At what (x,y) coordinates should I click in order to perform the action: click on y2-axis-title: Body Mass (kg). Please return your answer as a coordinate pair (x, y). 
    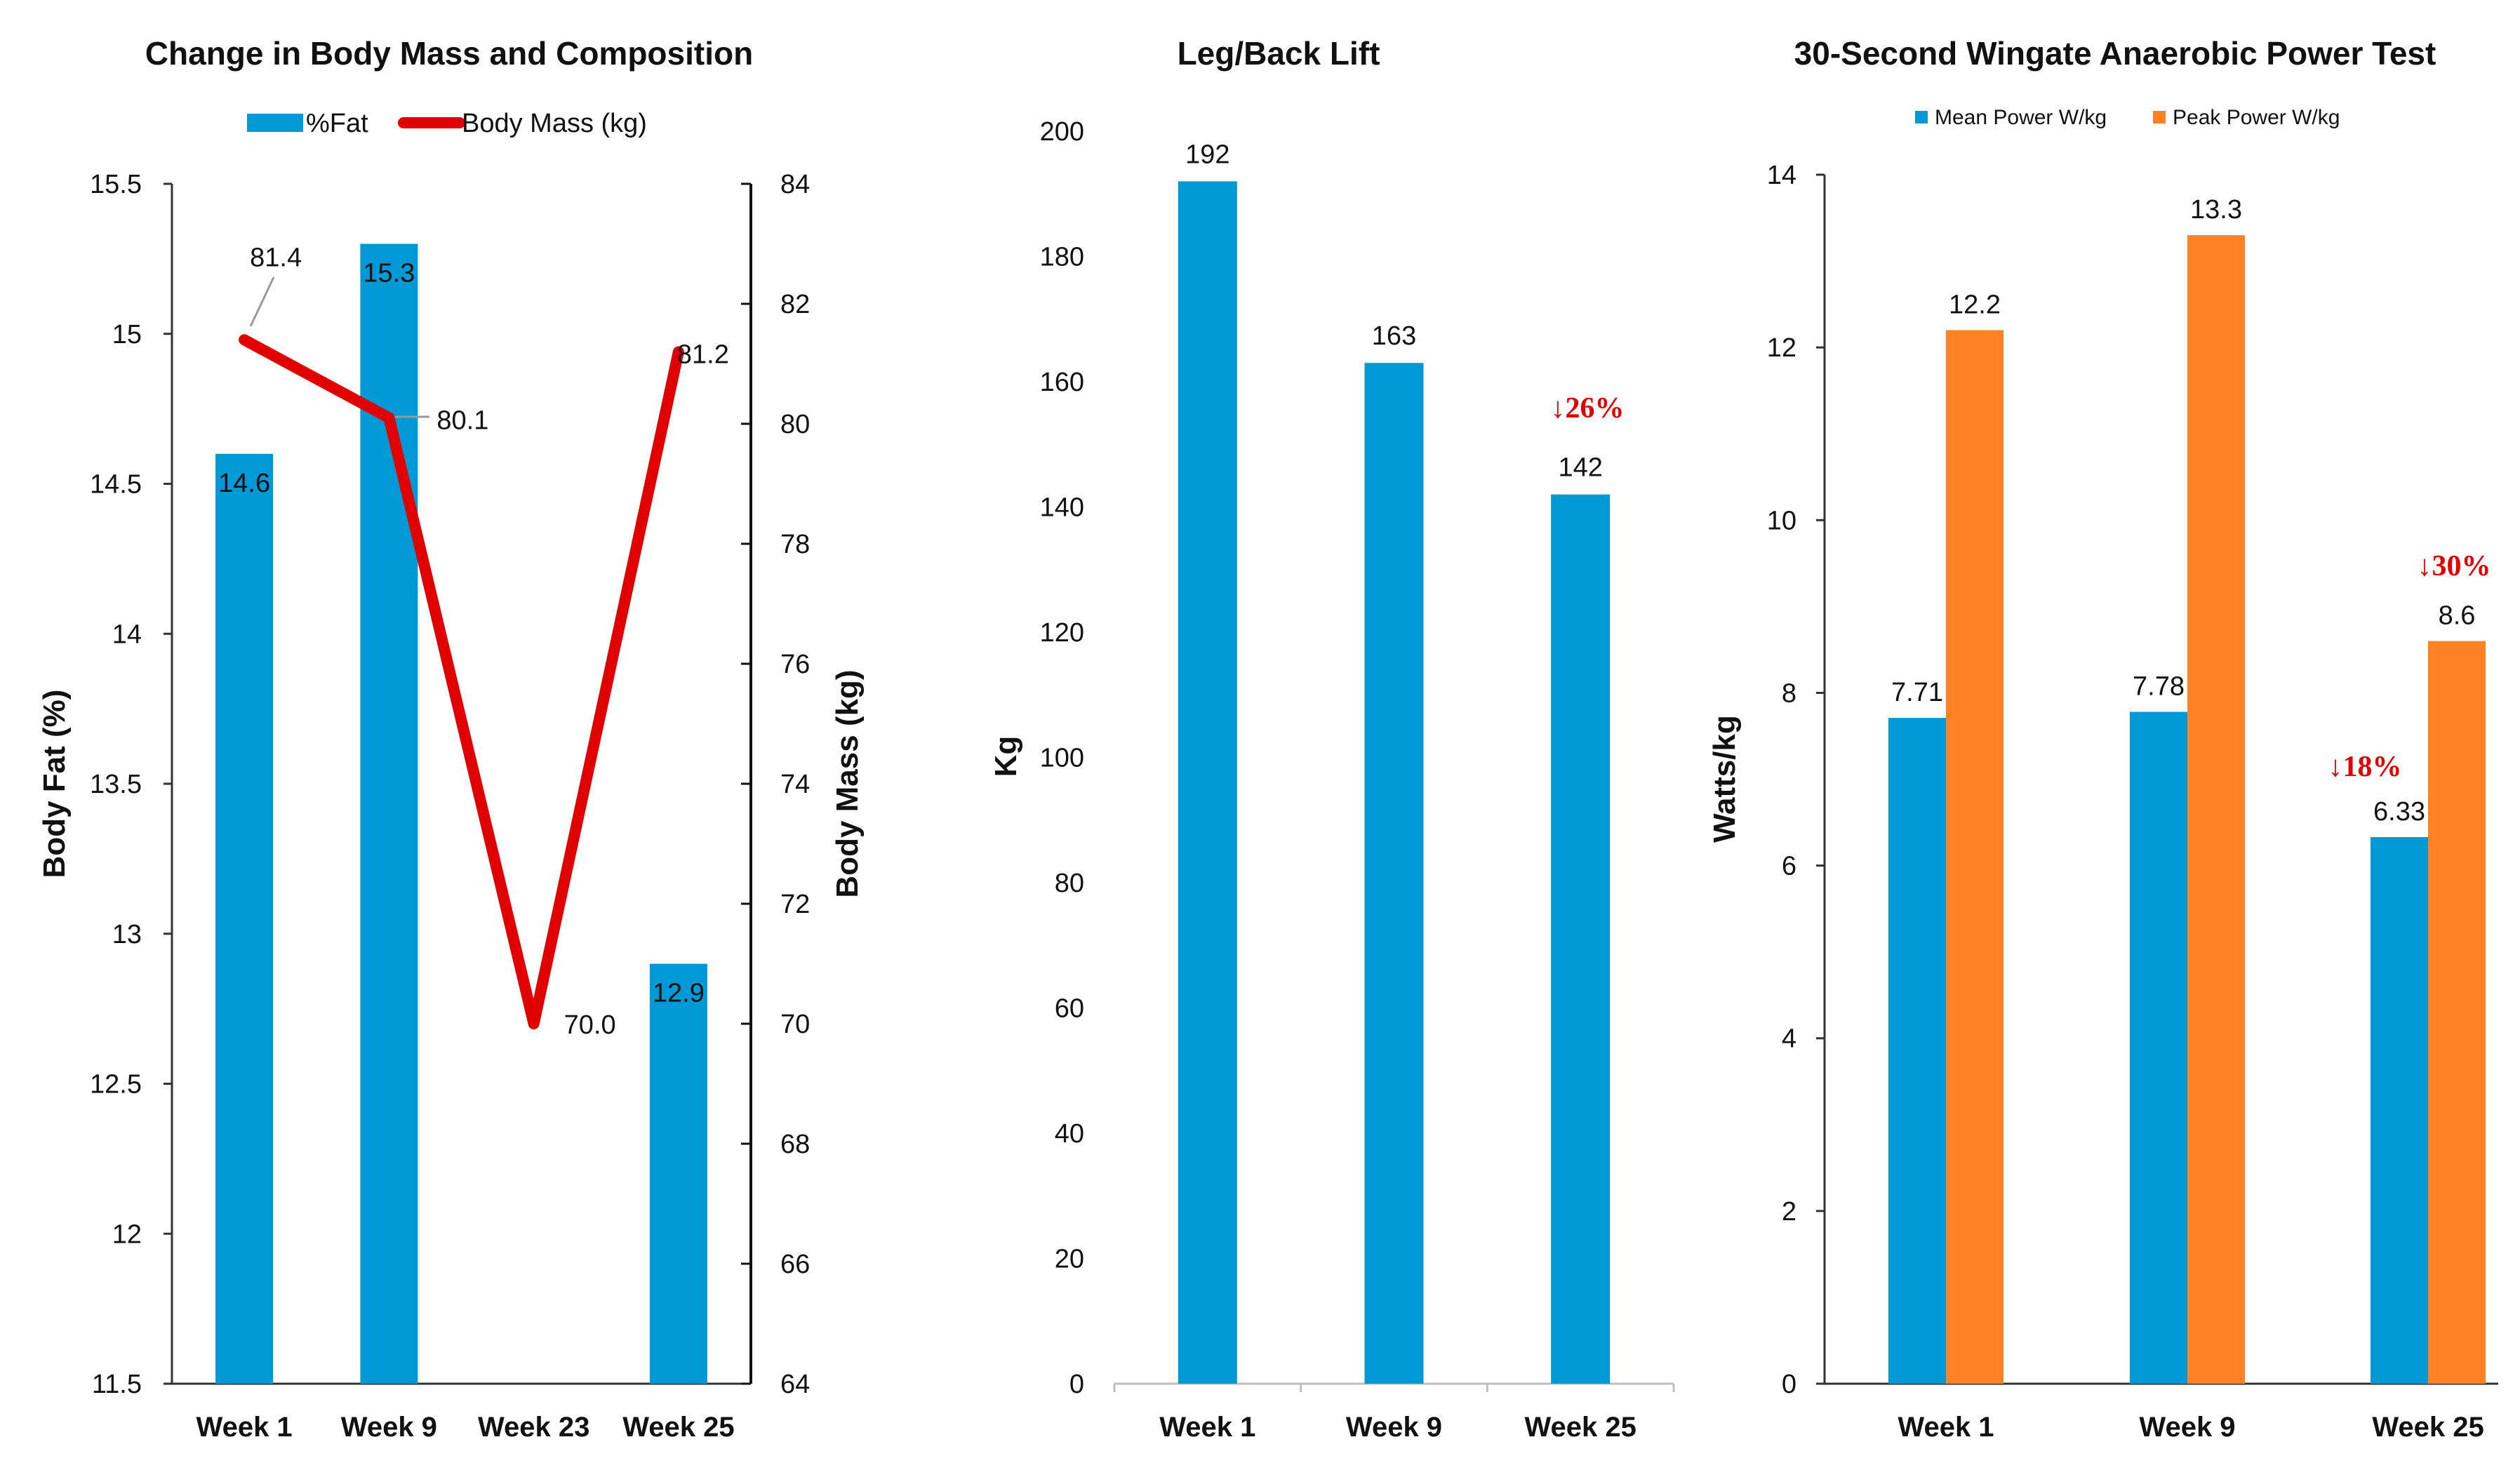
    Looking at the image, I should click on (847, 783).